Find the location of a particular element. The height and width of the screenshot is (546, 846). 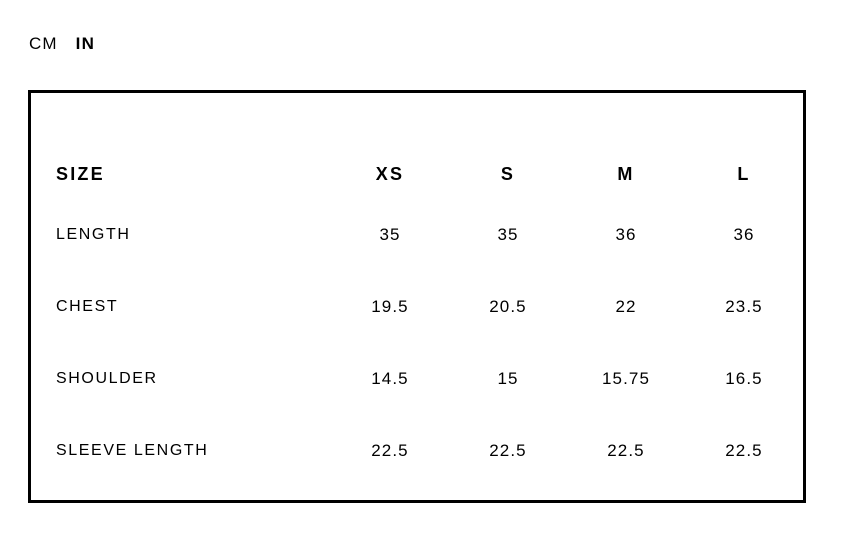

unit-toggle: CM IN is located at coordinates (62, 44).